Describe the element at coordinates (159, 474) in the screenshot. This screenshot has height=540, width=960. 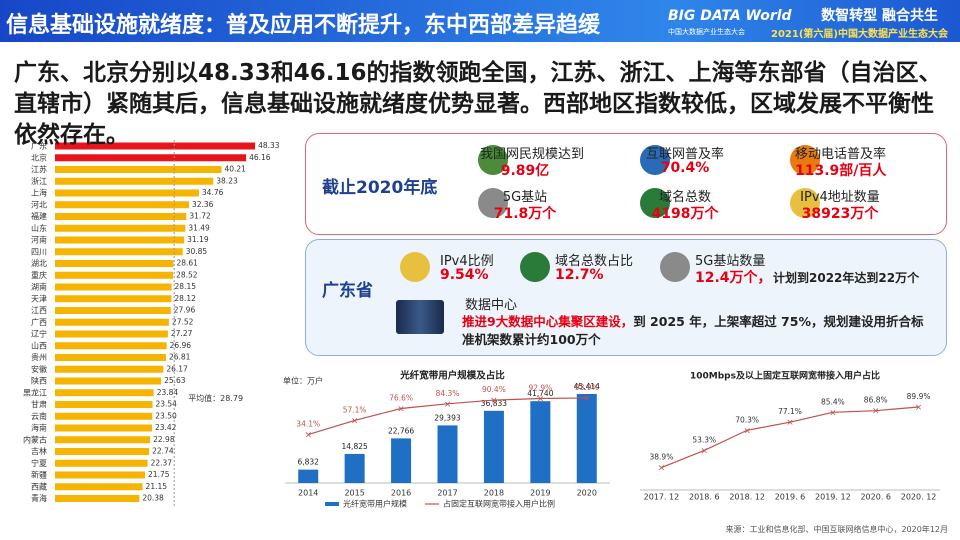
I see `value-label: 21.75` at that location.